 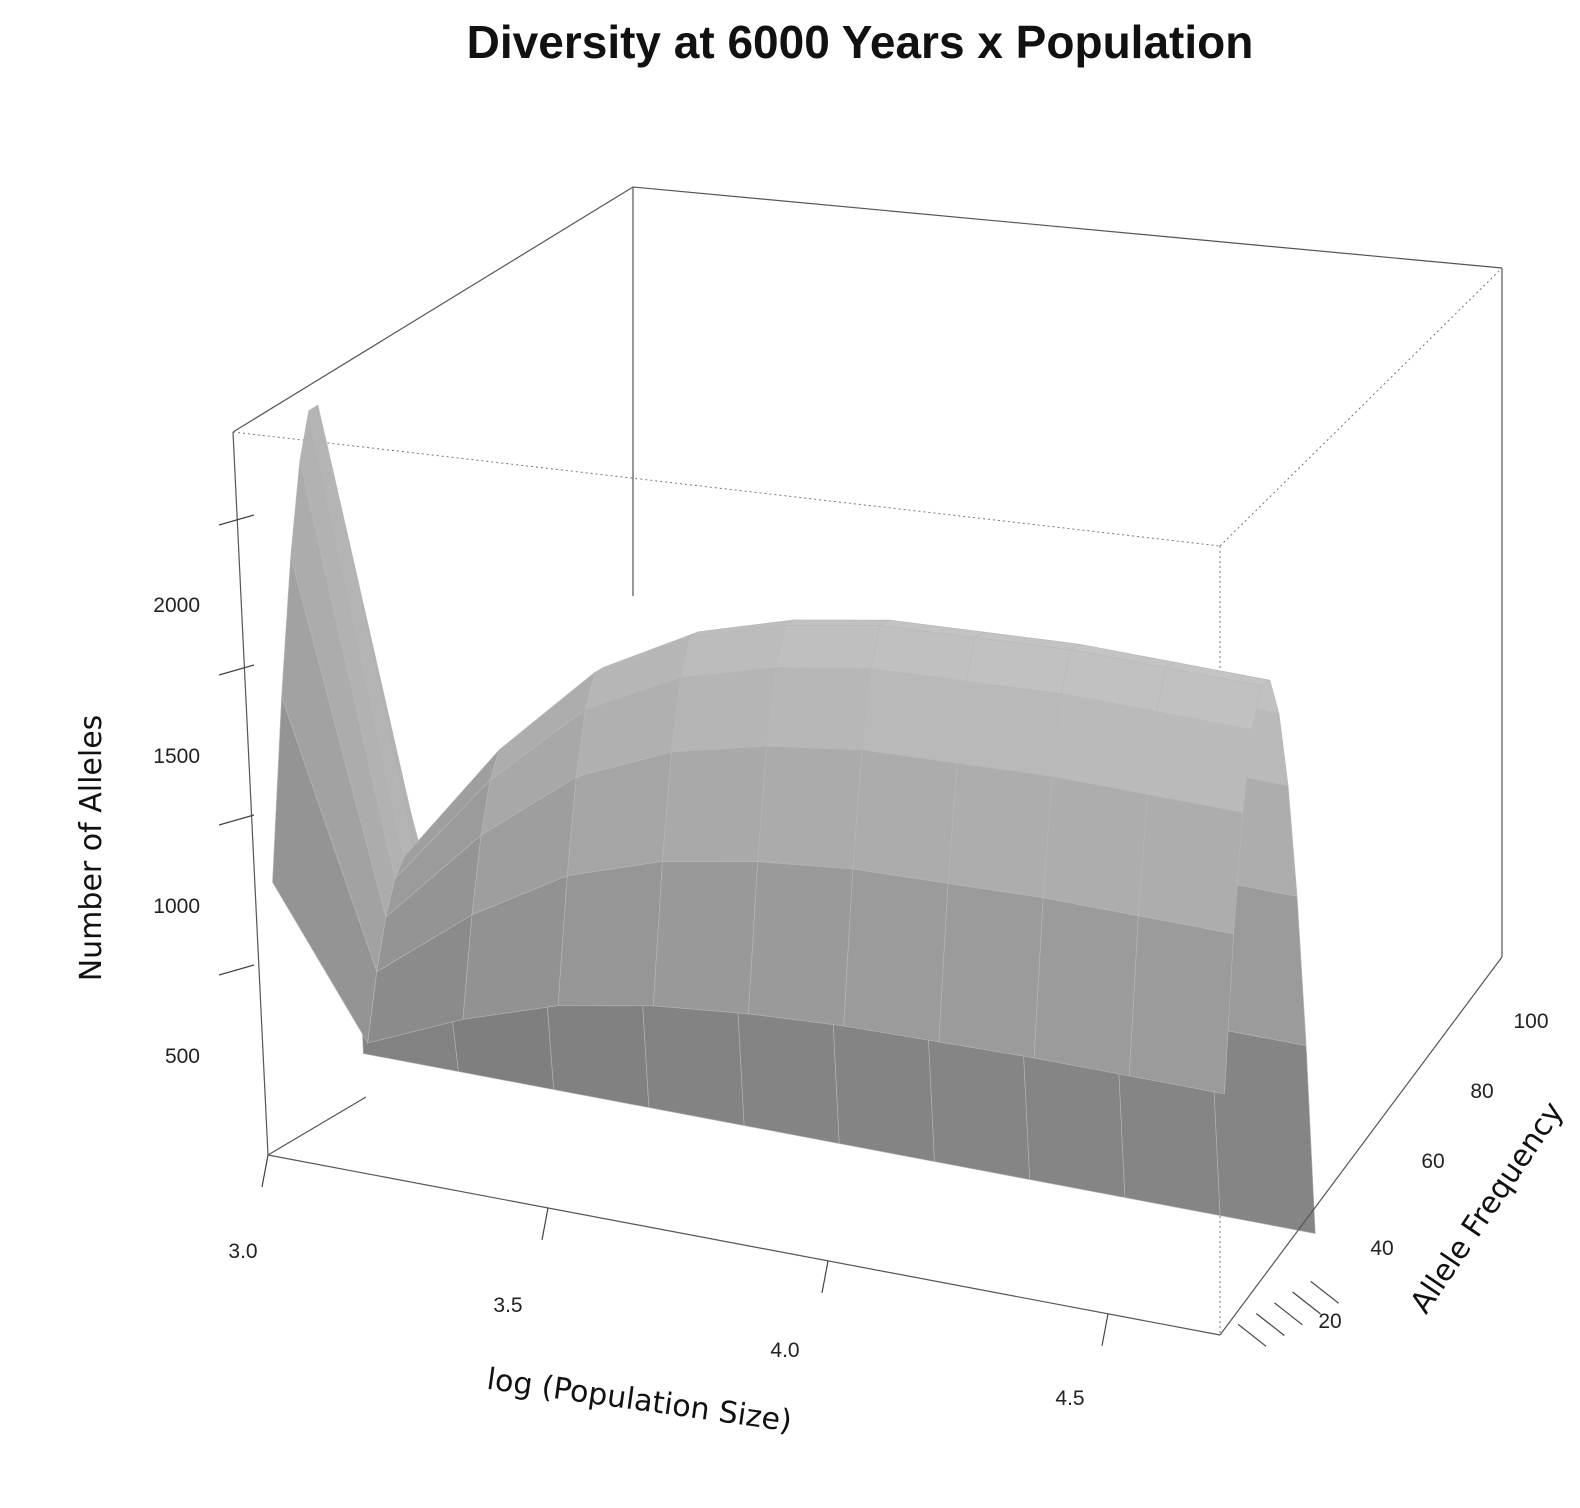 What do you see at coordinates (1381, 1248) in the screenshot?
I see `y-tick-label: 40` at bounding box center [1381, 1248].